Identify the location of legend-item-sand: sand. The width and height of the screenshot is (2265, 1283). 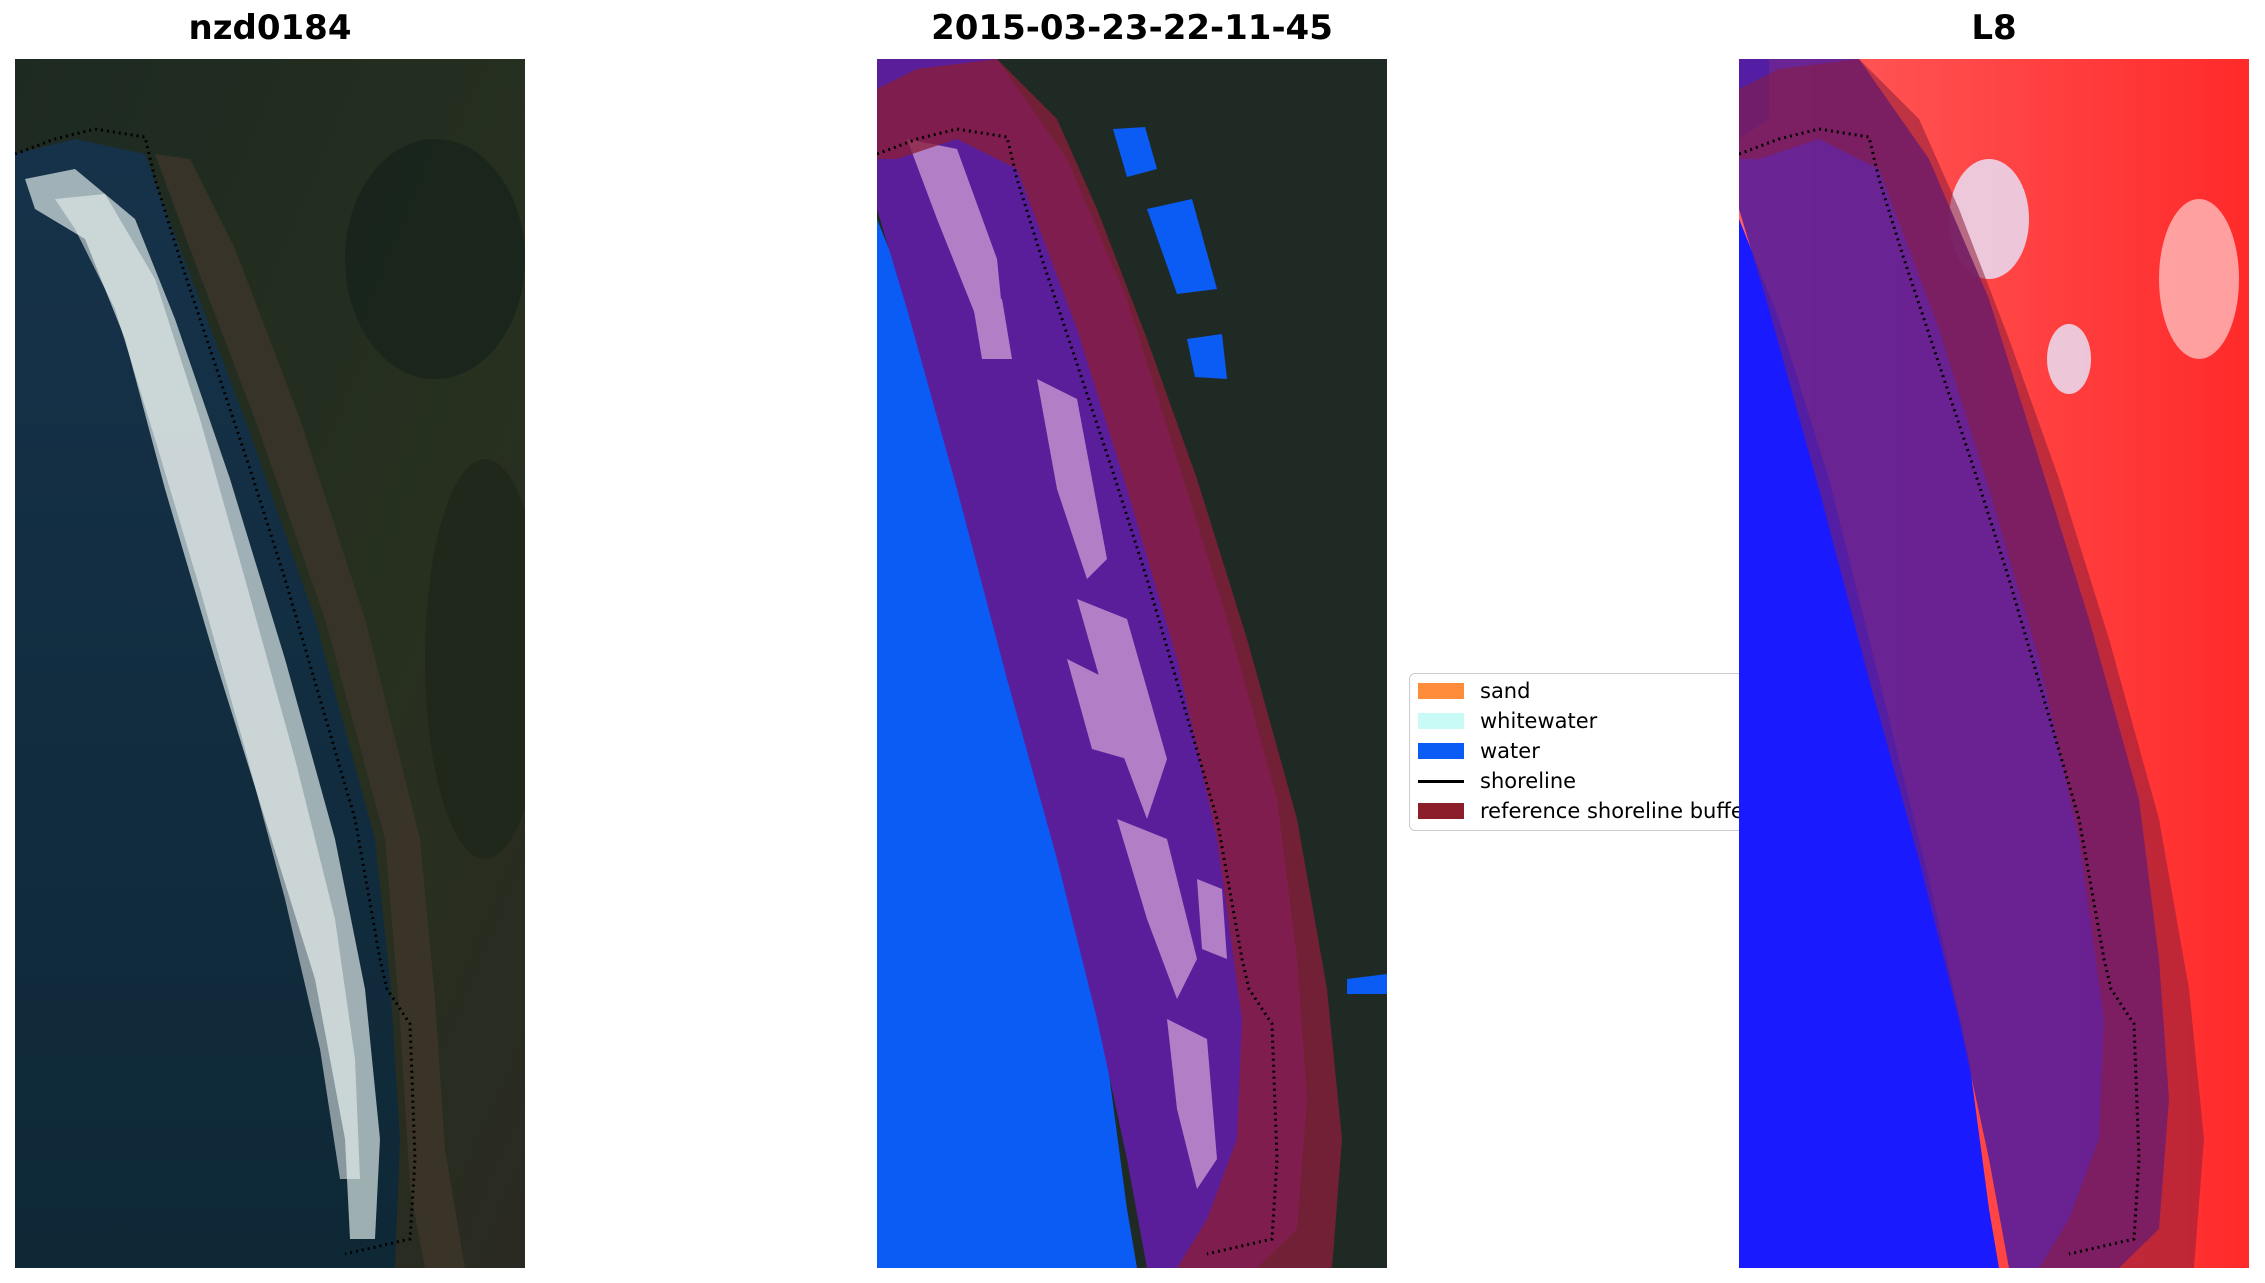
(1474, 691).